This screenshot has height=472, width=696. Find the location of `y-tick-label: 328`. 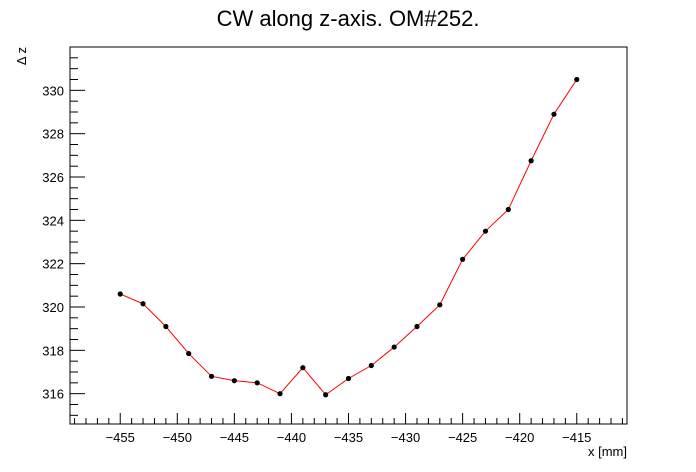

y-tick-label: 328 is located at coordinates (53, 134).